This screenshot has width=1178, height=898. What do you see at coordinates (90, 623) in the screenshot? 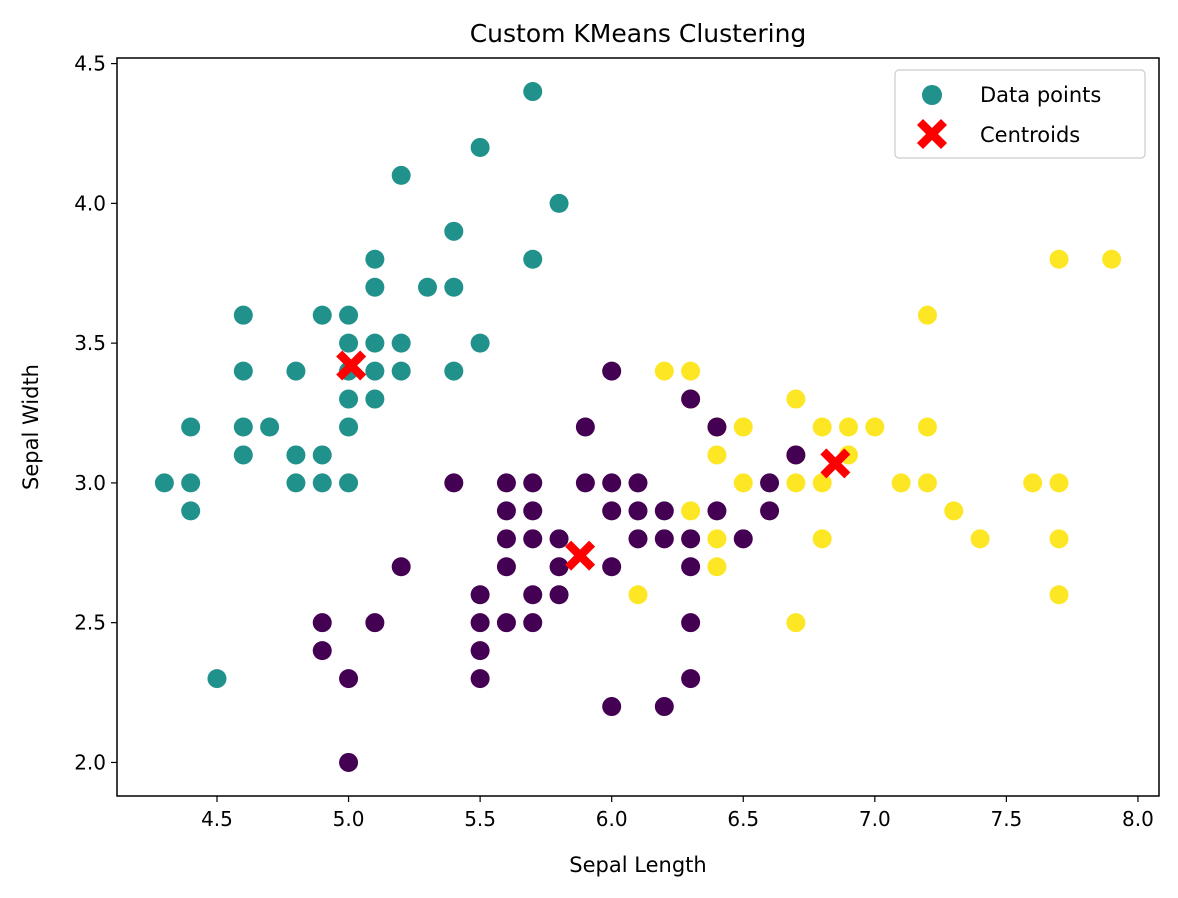
I see `y-tick-label: 2.5` at bounding box center [90, 623].